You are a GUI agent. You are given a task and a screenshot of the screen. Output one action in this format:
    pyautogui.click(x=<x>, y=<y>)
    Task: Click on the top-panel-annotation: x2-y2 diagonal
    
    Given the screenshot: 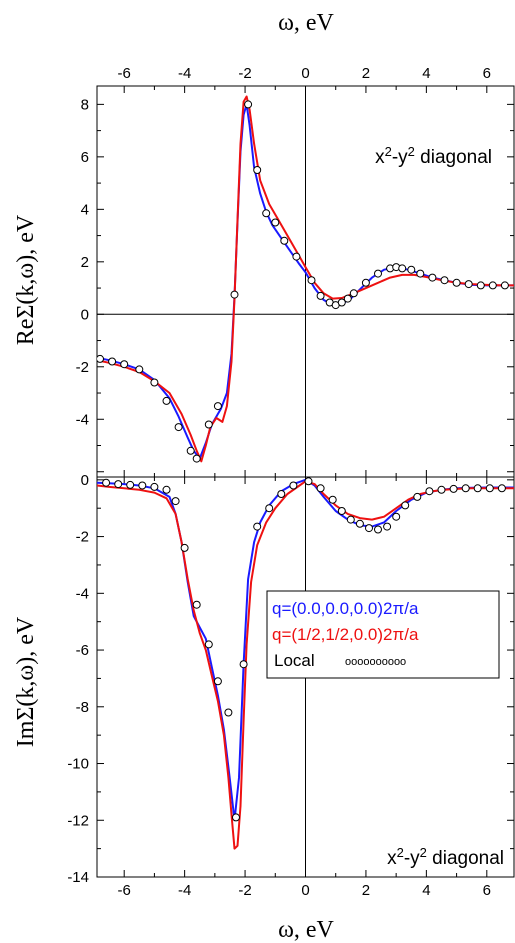 What is the action you would take?
    pyautogui.click(x=433, y=156)
    